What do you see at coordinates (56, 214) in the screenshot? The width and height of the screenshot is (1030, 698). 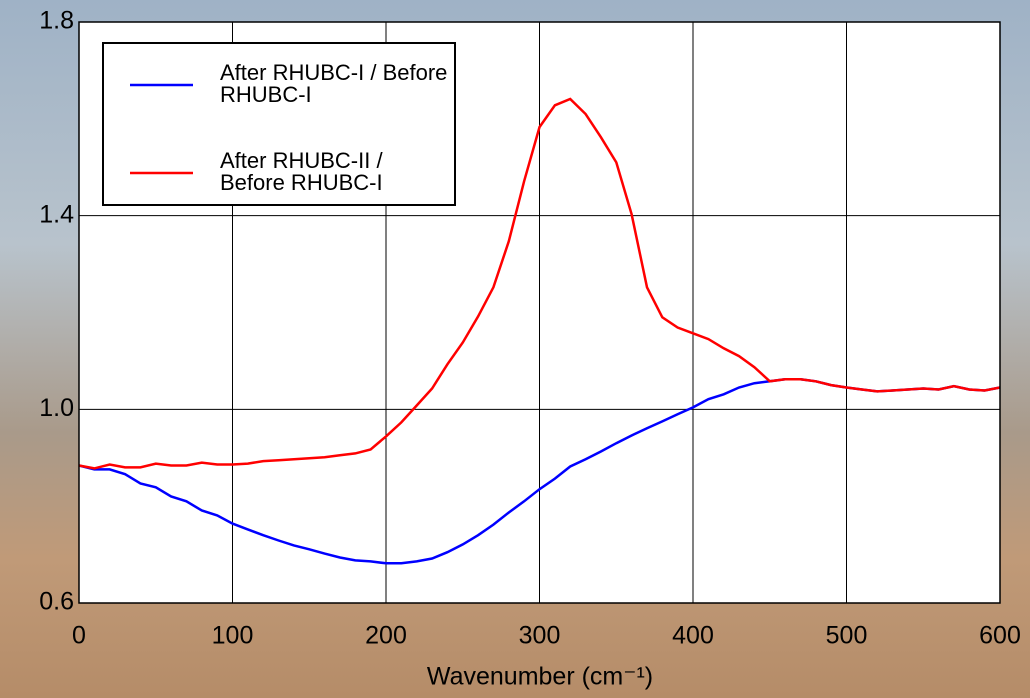 I see `y-tick-label: 1.4` at bounding box center [56, 214].